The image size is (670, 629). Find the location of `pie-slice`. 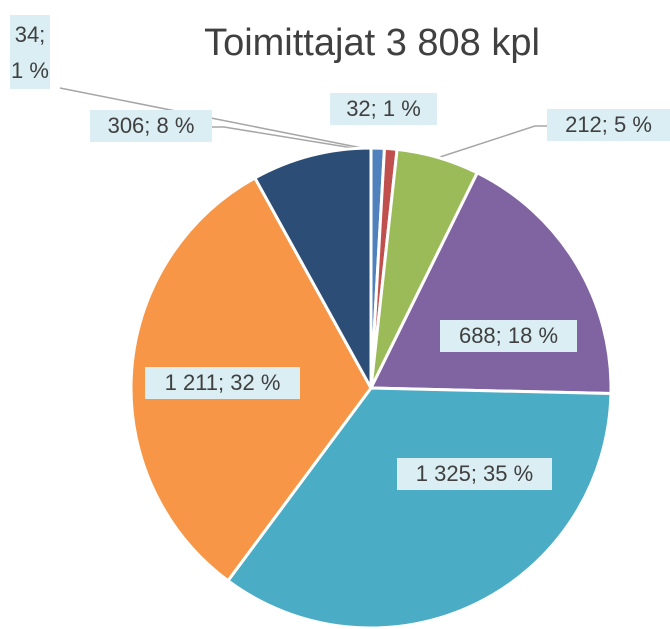

pie-slice is located at coordinates (313, 268).